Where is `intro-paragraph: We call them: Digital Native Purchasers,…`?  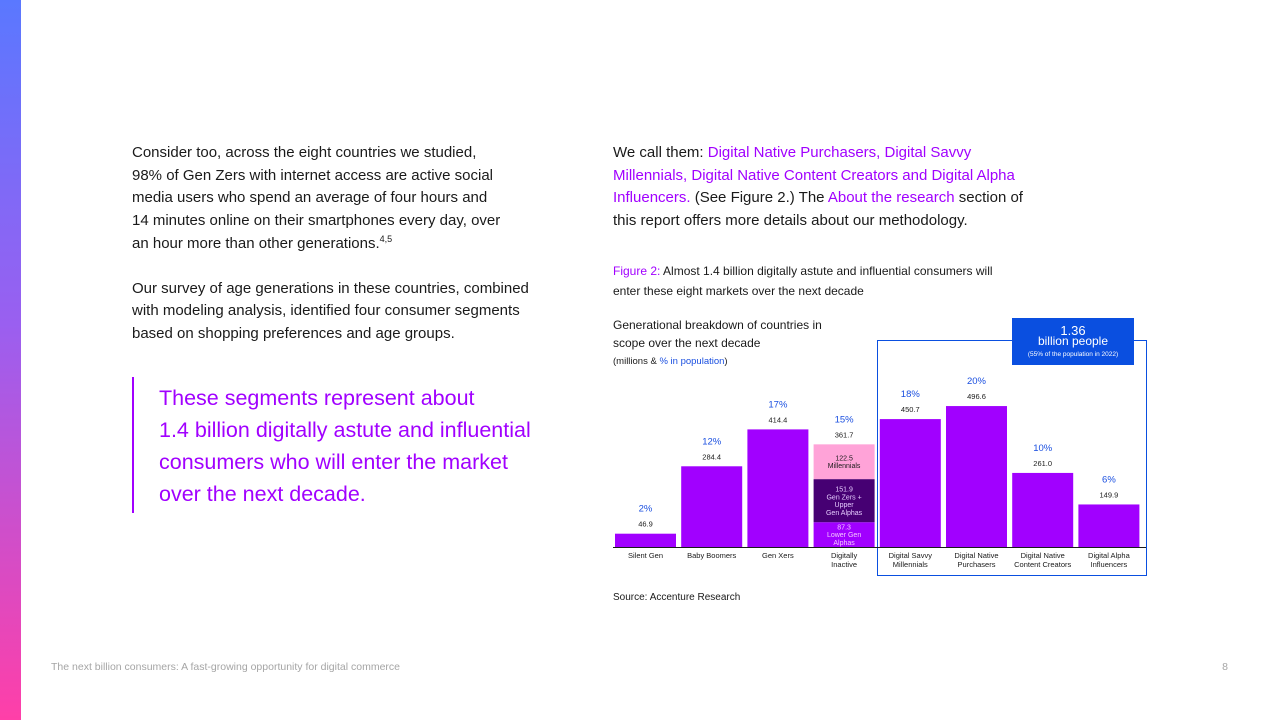
intro-paragraph: We call them: Digital Native Purchasers,… is located at coordinates (828, 187).